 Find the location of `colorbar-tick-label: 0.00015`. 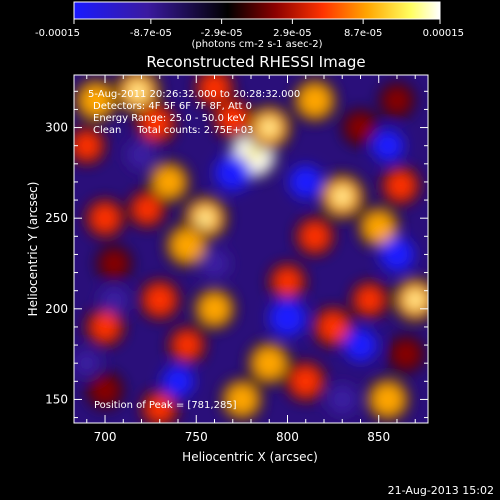

colorbar-tick-label: 0.00015 is located at coordinates (443, 33).